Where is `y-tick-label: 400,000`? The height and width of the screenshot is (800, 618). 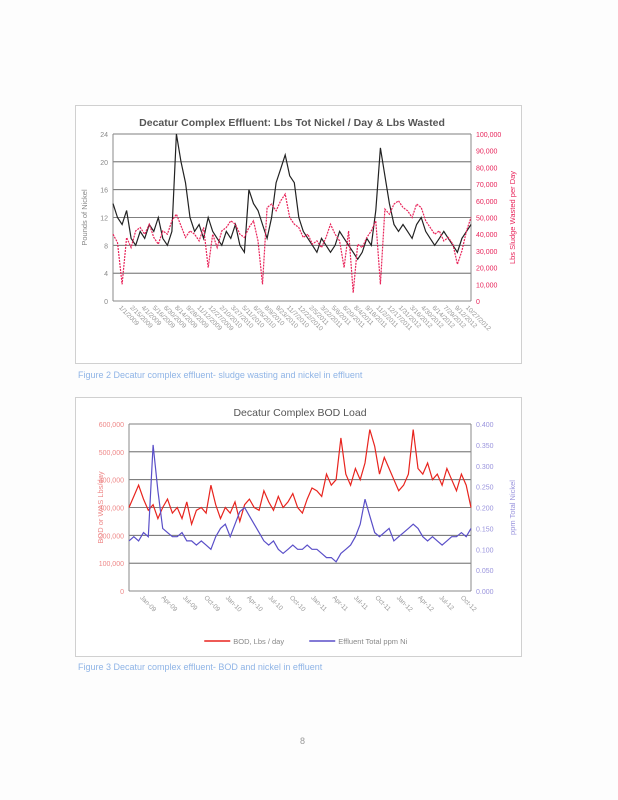
y-tick-label: 400,000 is located at coordinates (111, 481).